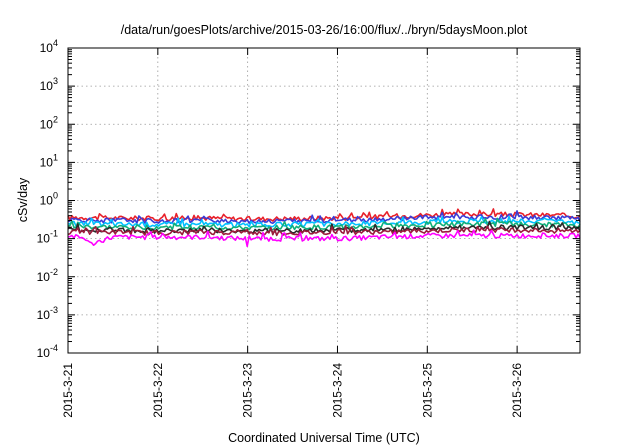 Image resolution: width=640 pixels, height=448 pixels. What do you see at coordinates (68, 390) in the screenshot?
I see `x-tick-label: 2015-3-21` at bounding box center [68, 390].